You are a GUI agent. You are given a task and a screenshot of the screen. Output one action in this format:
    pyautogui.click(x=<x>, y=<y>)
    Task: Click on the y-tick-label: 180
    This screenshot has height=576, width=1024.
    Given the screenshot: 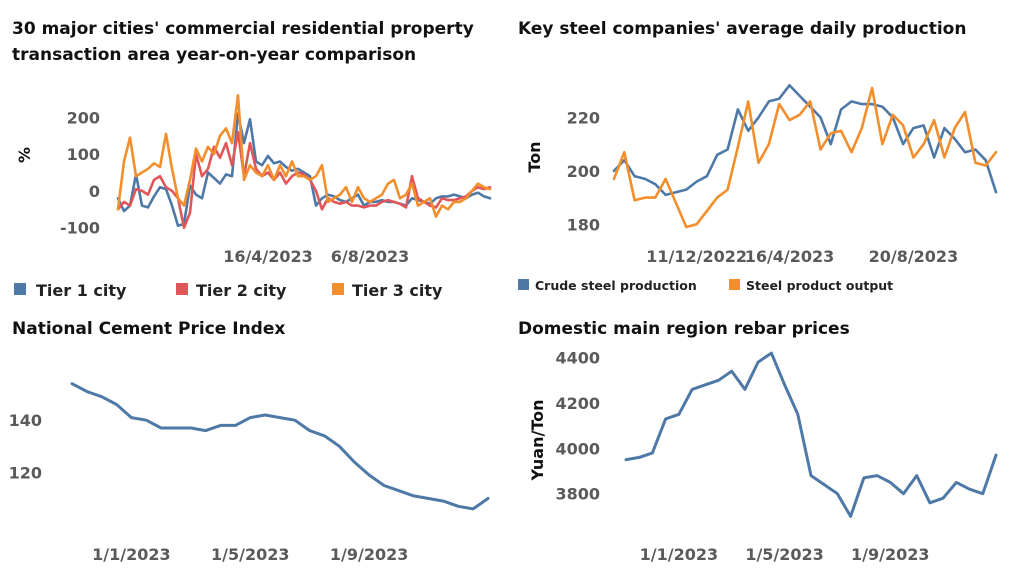 What is the action you would take?
    pyautogui.click(x=583, y=224)
    